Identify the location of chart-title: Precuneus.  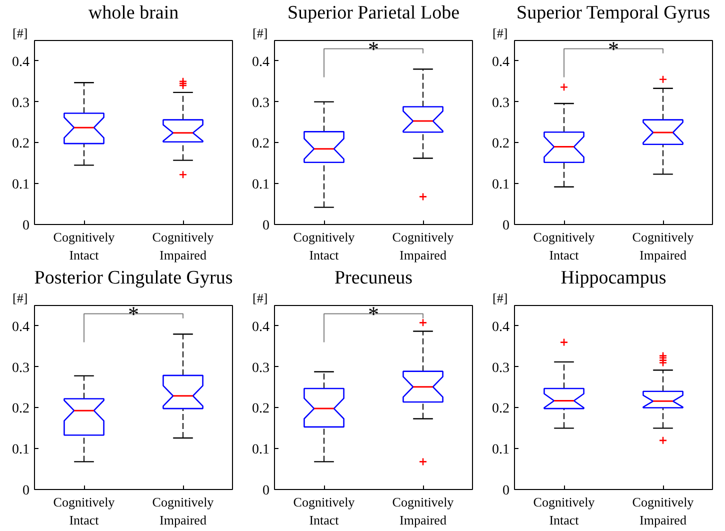
(373, 278).